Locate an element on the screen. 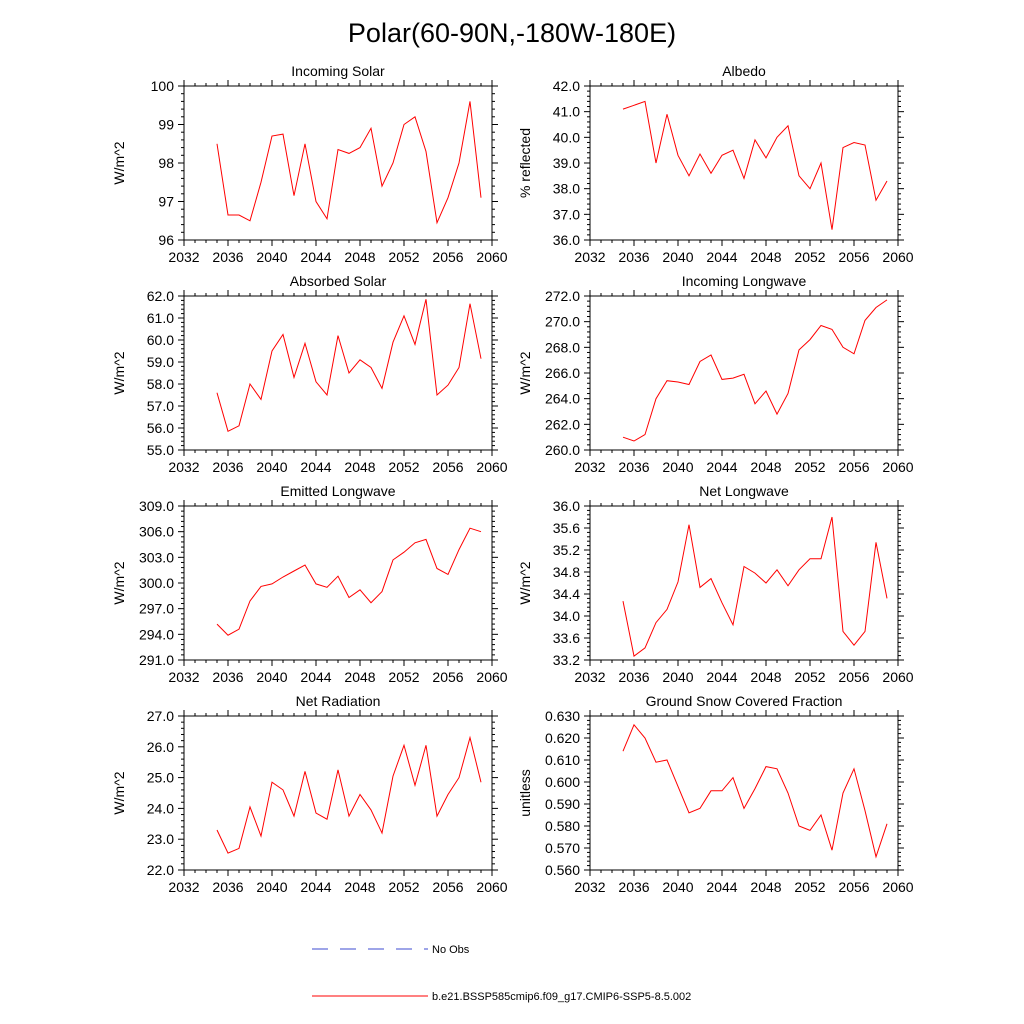 The width and height of the screenshot is (1024, 1024). y-tick-label: 33.6 is located at coordinates (566, 638).